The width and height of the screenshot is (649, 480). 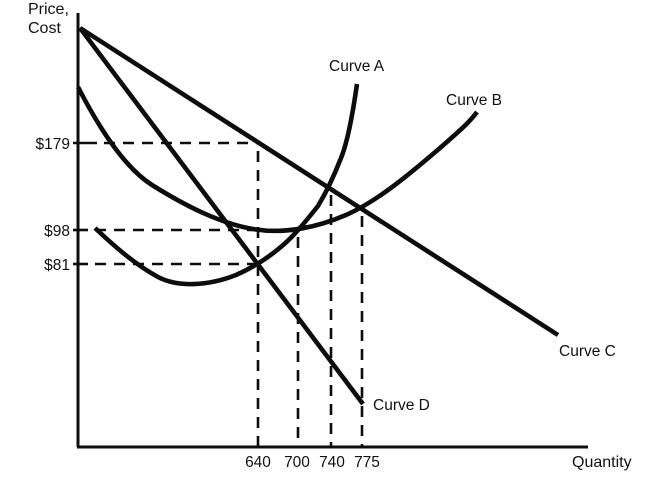 What do you see at coordinates (44, 28) in the screenshot?
I see `y-axis-title-line2: Cost` at bounding box center [44, 28].